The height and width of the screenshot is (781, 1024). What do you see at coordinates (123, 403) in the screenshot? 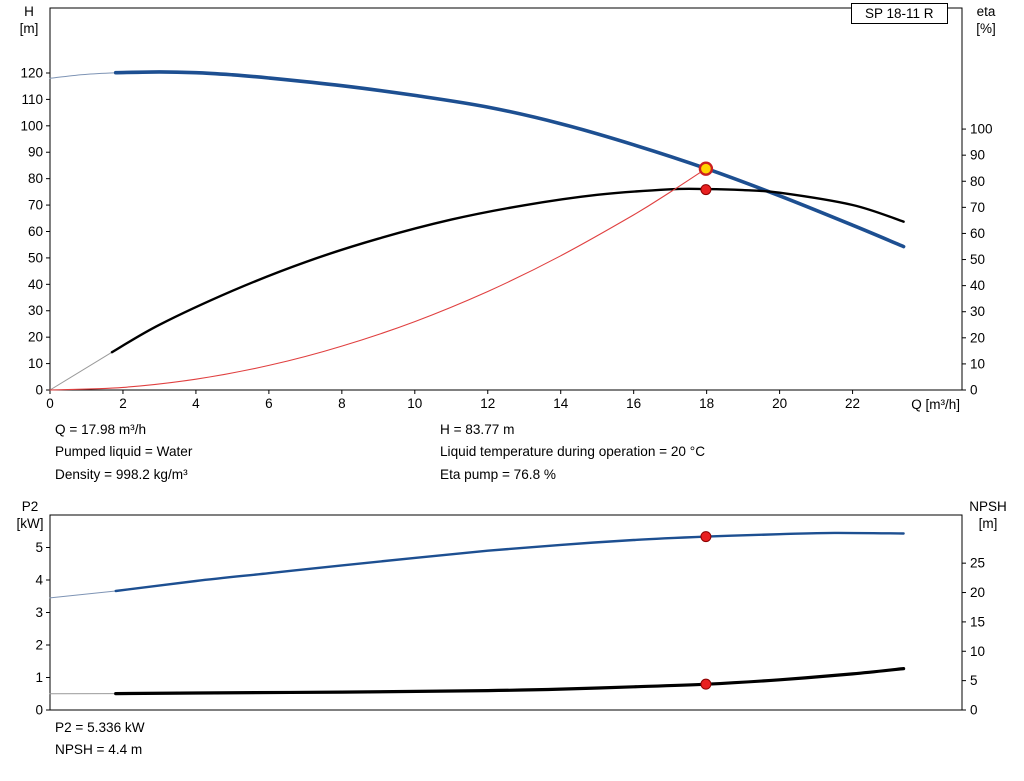
I see `x-axis-tick-label: 2` at bounding box center [123, 403].